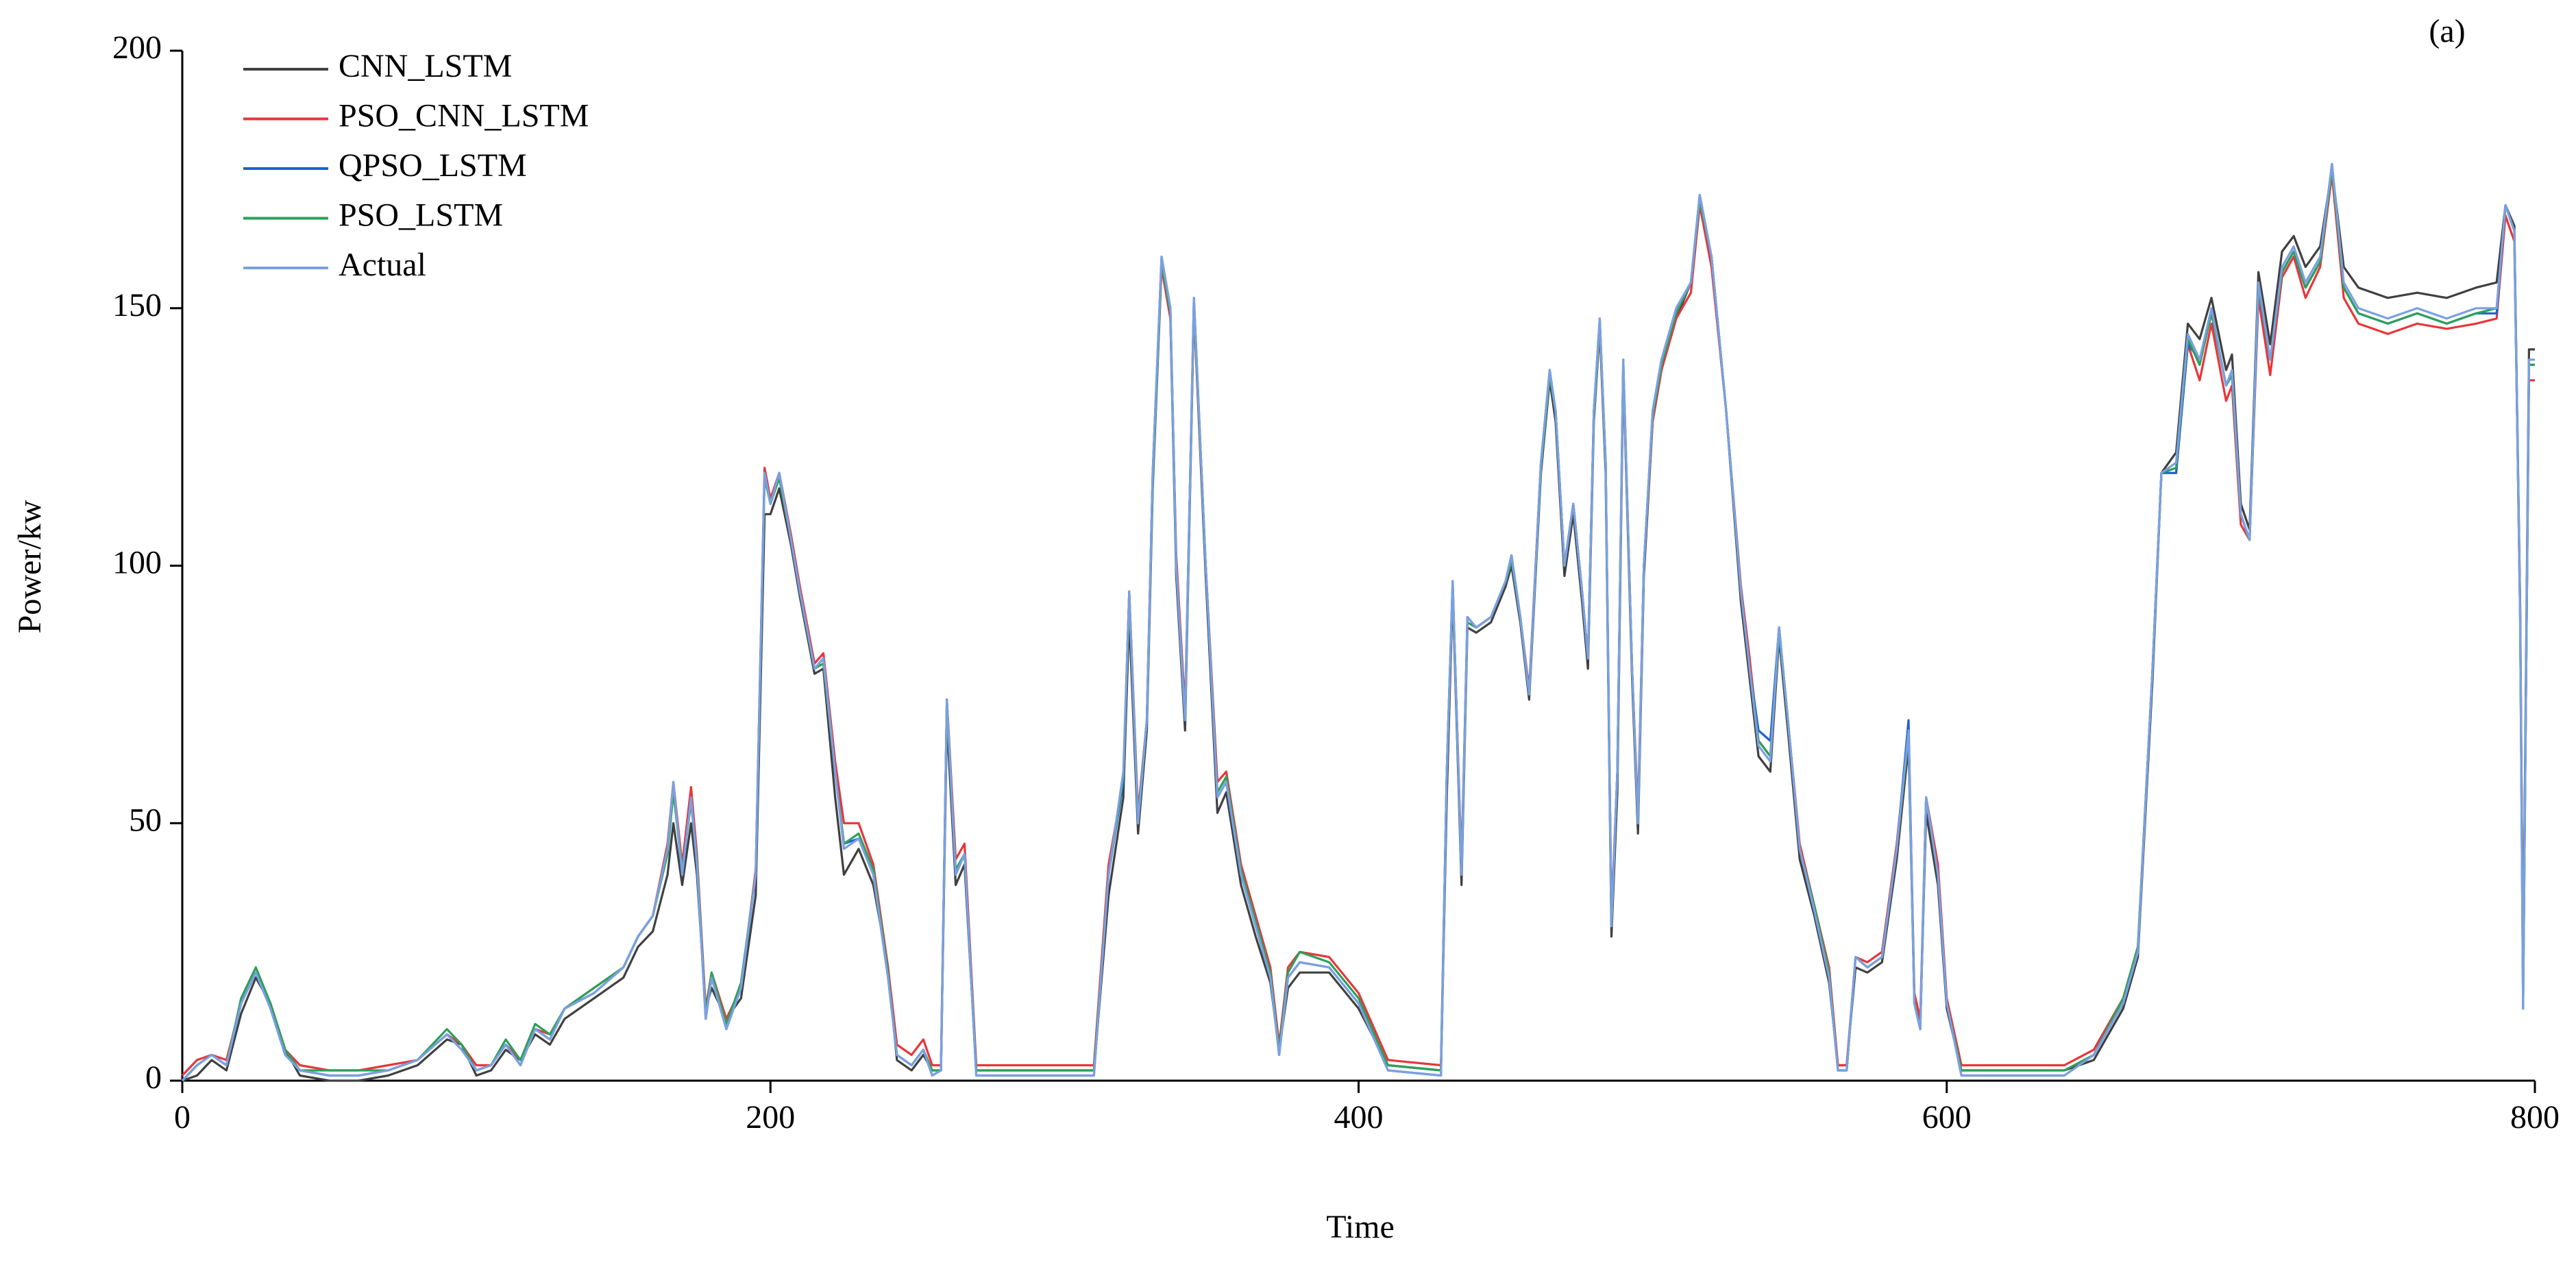 The height and width of the screenshot is (1265, 2576). I want to click on legend-label: PSO_CNN_LSTM, so click(464, 116).